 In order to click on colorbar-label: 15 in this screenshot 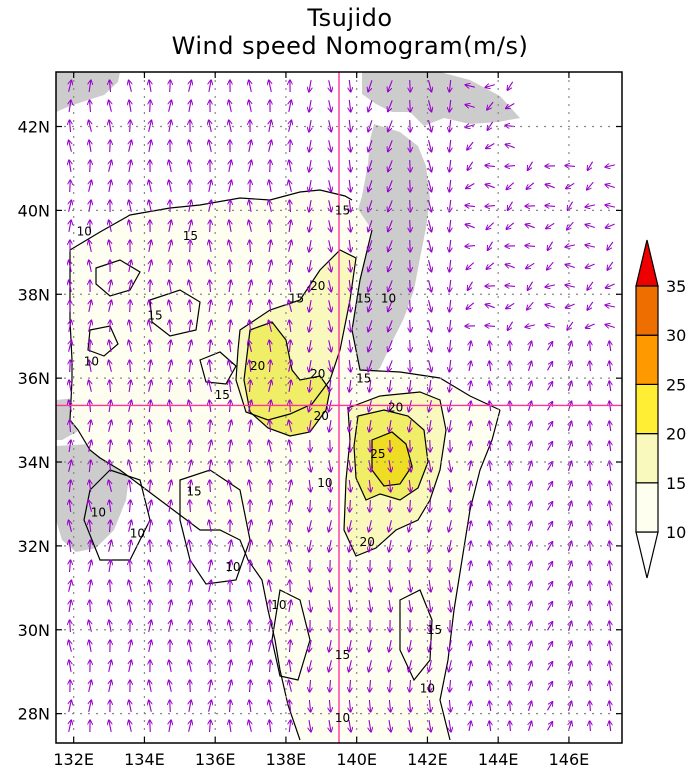, I will do `click(676, 483)`.